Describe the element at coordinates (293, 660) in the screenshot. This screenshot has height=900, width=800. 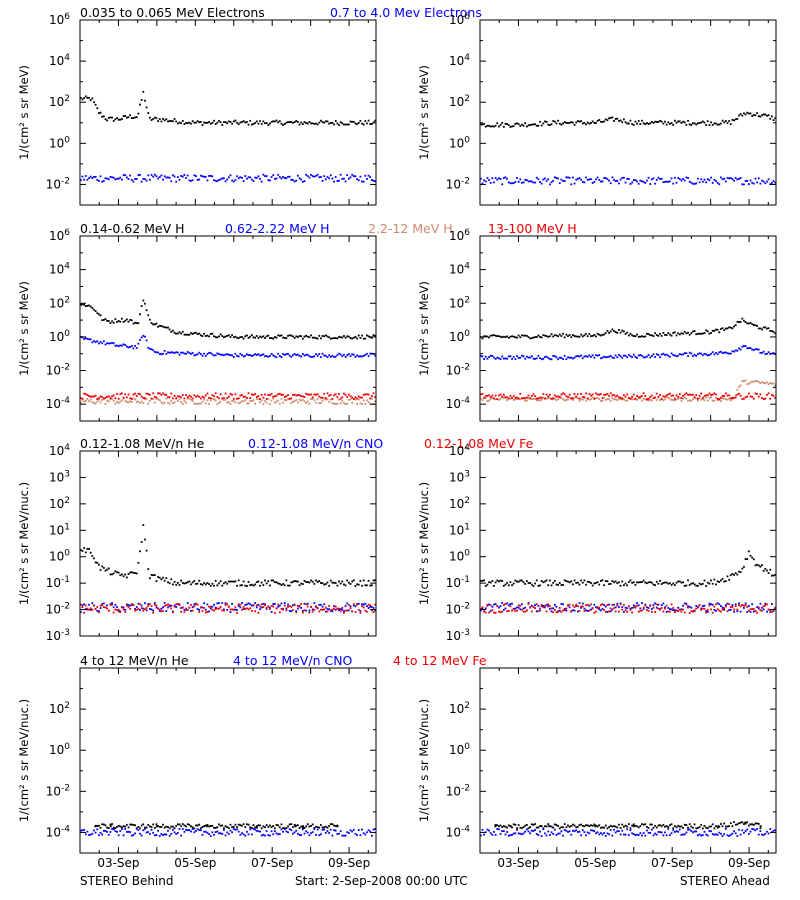
I see `header-r4-cno: 4 to 12 MeV/n CNO` at that location.